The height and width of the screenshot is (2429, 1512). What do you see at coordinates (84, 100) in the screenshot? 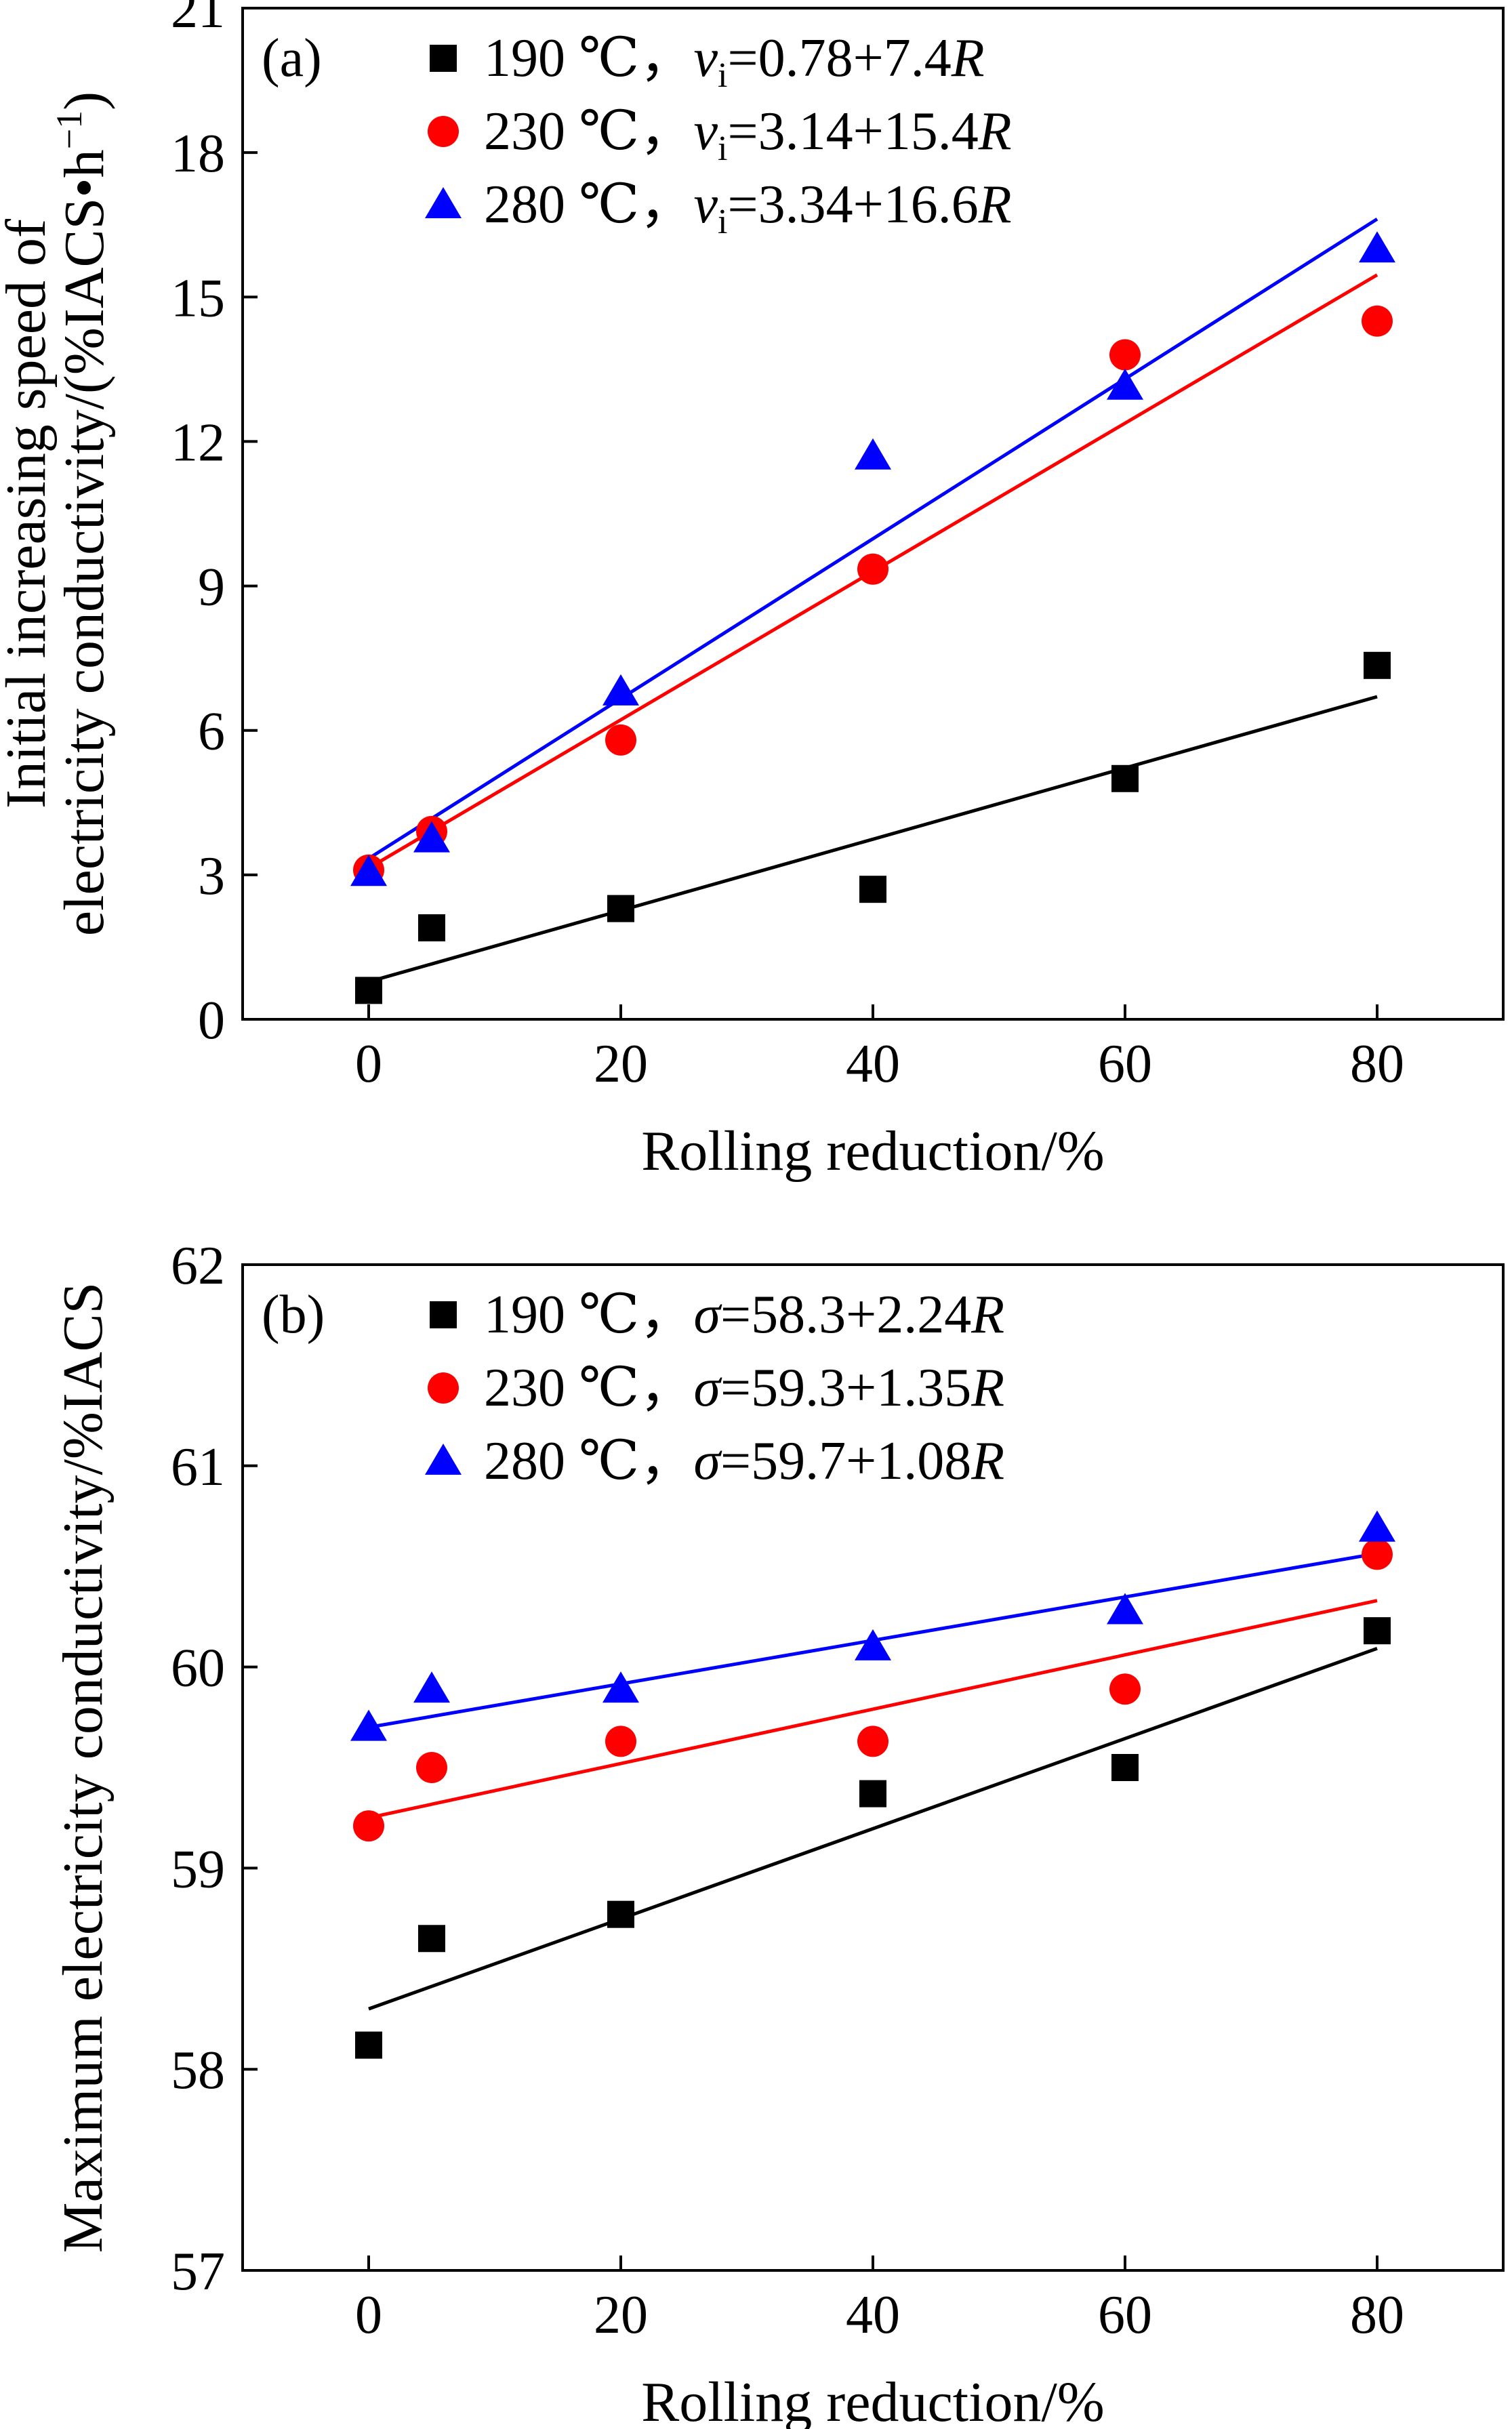
I see `y-axis-title-end: )` at bounding box center [84, 100].